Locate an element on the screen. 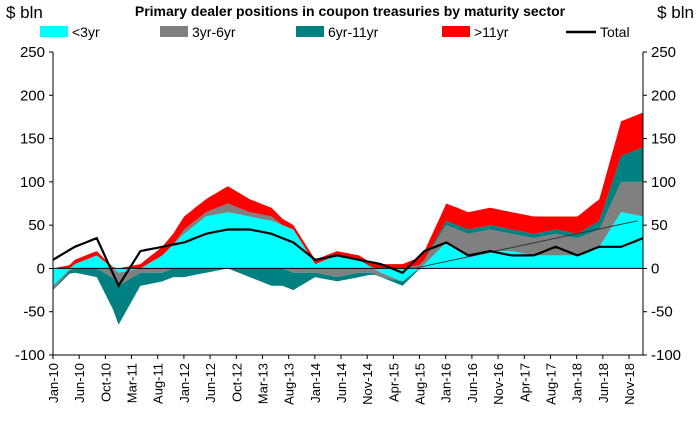 The image size is (700, 430). trendline is located at coordinates (525, 244).